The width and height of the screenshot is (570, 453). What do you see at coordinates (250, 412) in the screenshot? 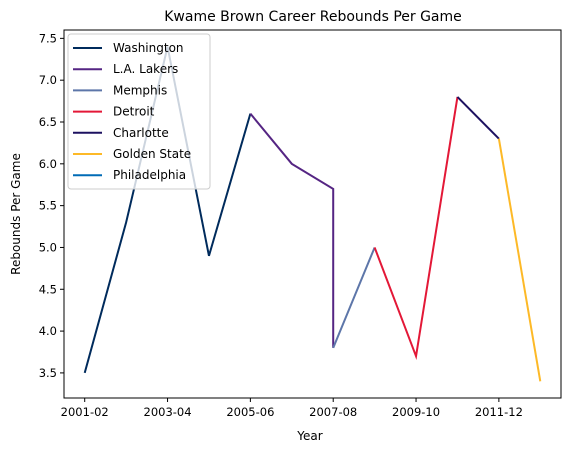
I see `x-tick-label: 2005-06` at bounding box center [250, 412].